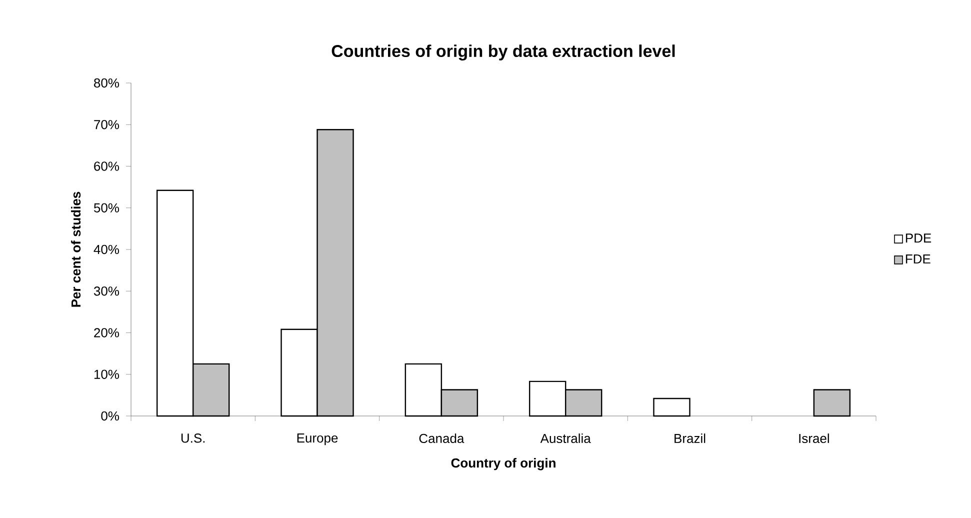 This screenshot has height=518, width=971. What do you see at coordinates (565, 439) in the screenshot?
I see `x-tick-label: Australia` at bounding box center [565, 439].